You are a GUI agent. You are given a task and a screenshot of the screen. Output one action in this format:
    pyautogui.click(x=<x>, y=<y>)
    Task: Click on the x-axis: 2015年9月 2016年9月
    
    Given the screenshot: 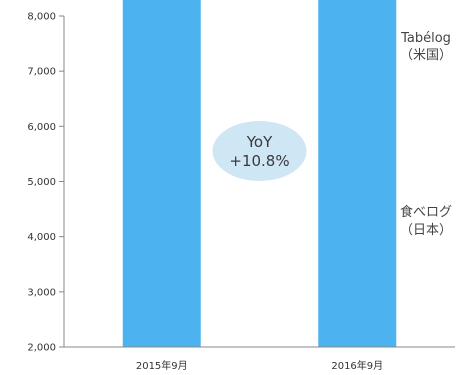 What is the action you would take?
    pyautogui.click(x=259, y=359)
    